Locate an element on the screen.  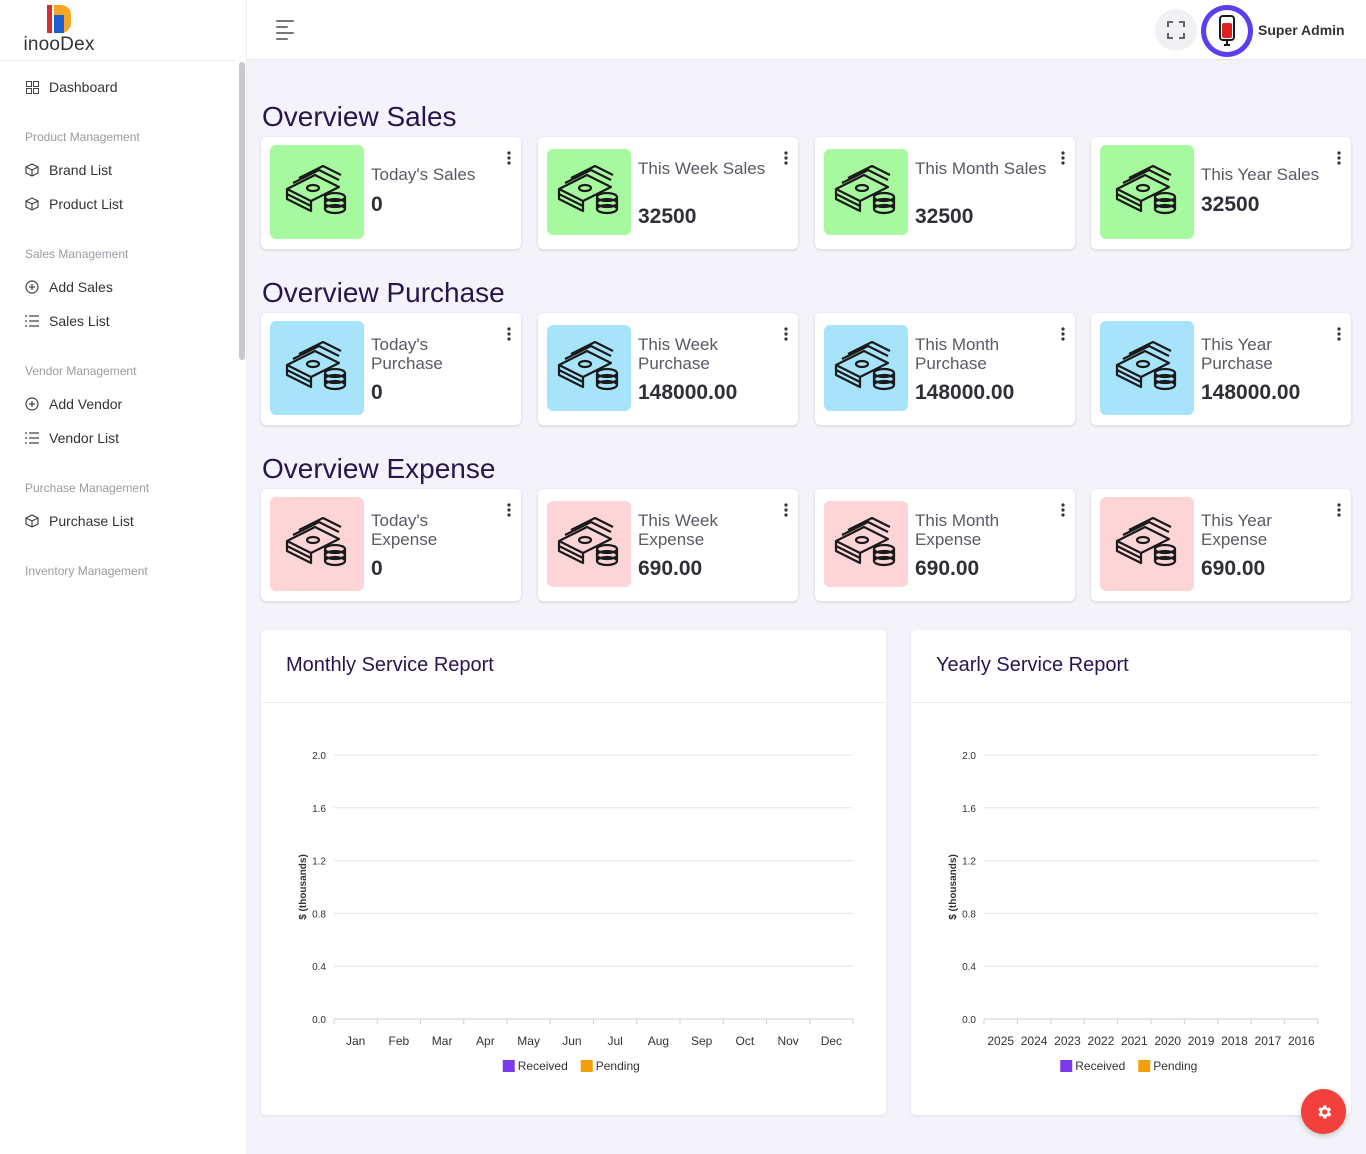
menu-toggle-icon is located at coordinates (286, 30).